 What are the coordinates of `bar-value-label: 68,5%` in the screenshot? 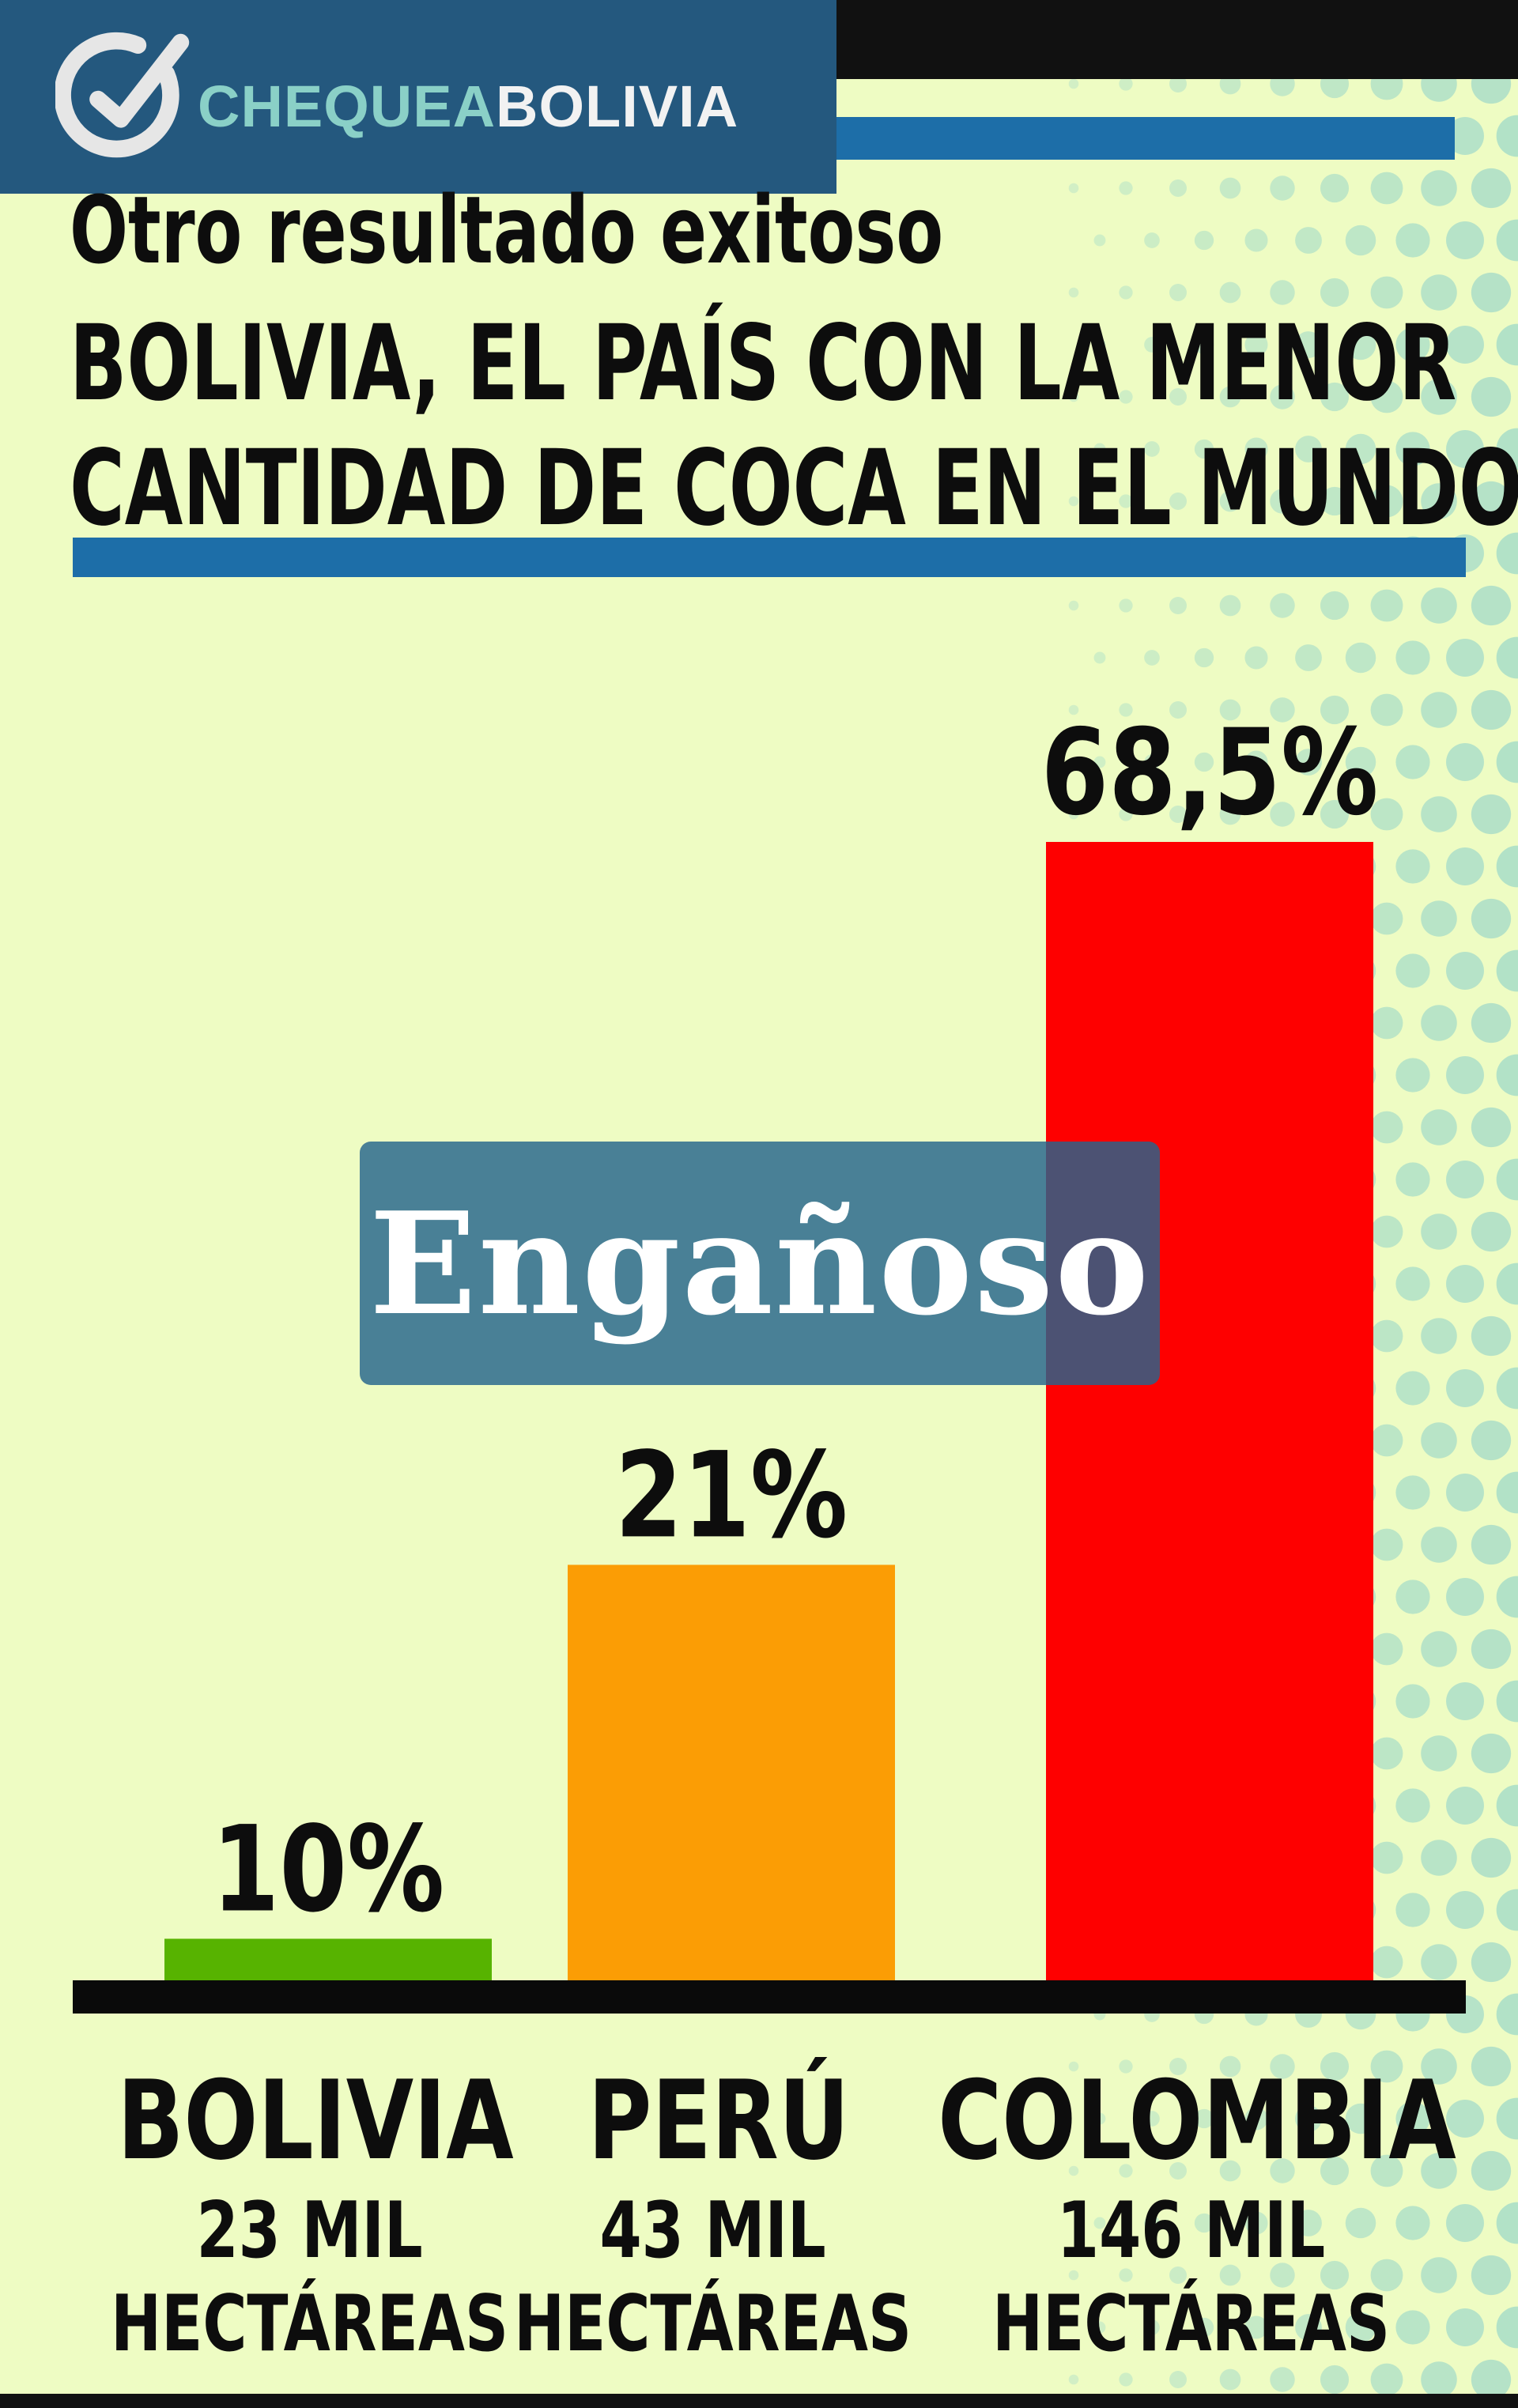 It's located at (1210, 773).